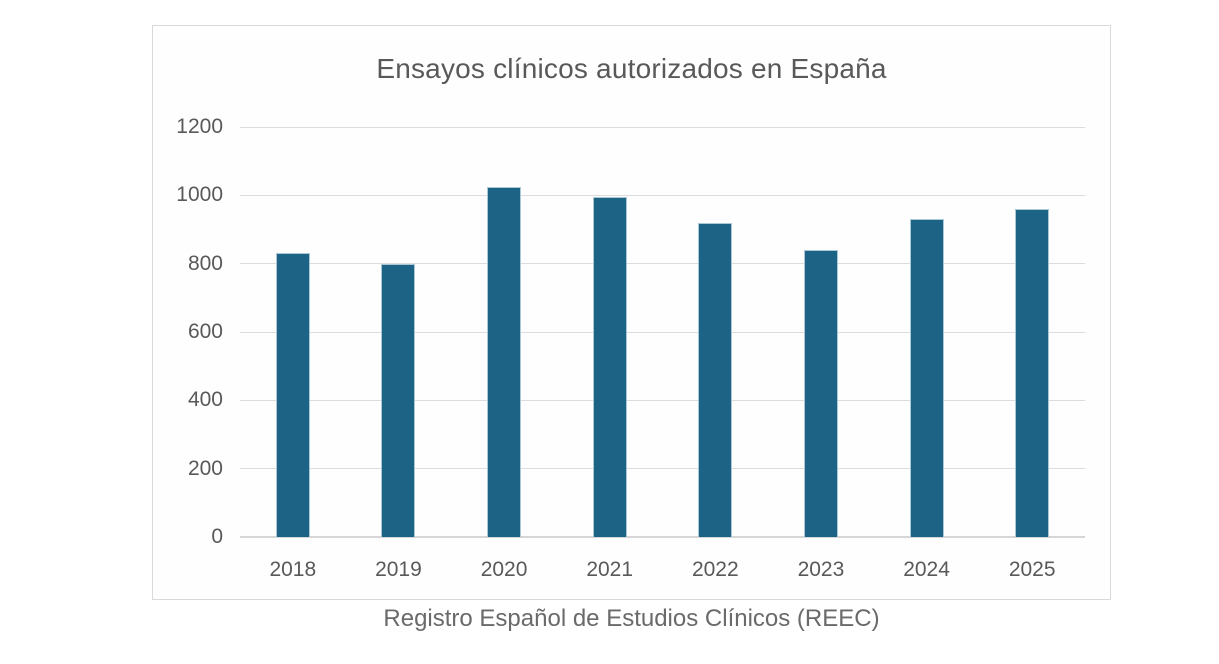  Describe the element at coordinates (610, 569) in the screenshot. I see `x-tick-label: 2021` at that location.